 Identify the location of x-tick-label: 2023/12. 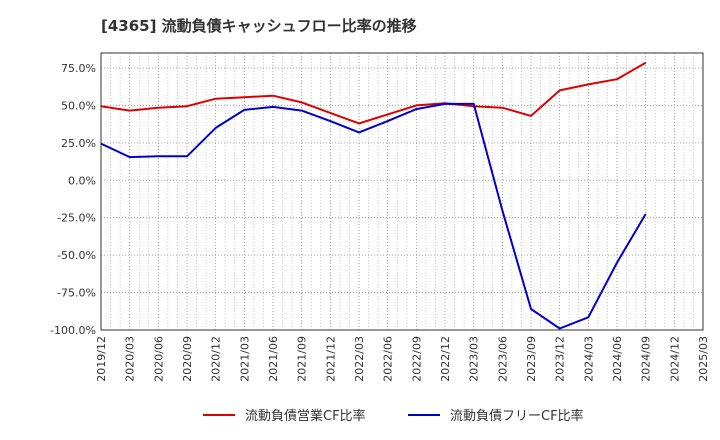
(560, 359).